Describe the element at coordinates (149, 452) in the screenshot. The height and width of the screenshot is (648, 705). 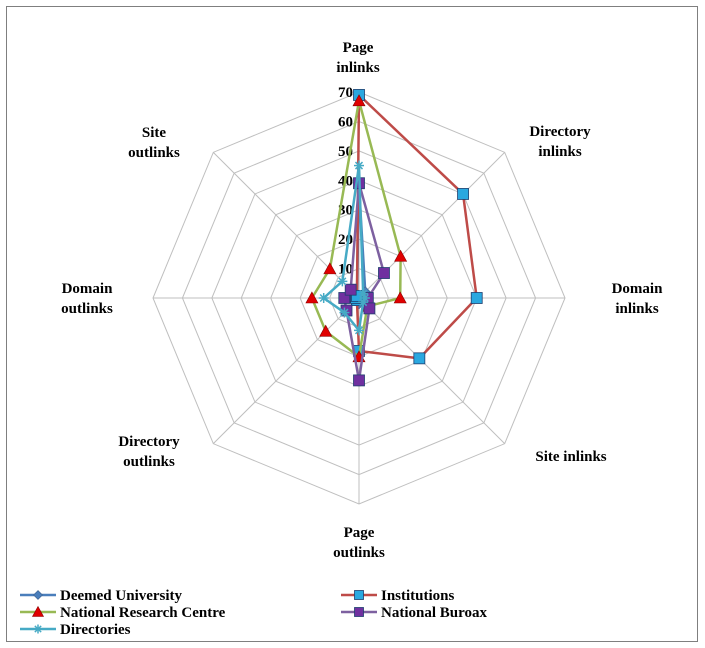
I see `axis-label: Directory outlinks` at that location.